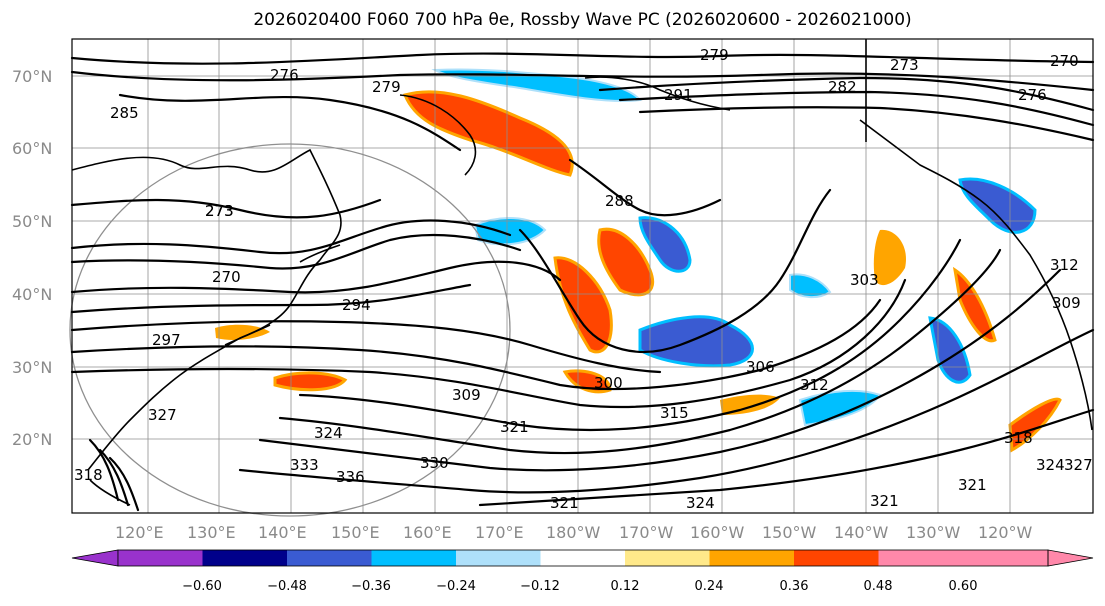  I want to click on colorbar-tick-label: 0.60, so click(963, 586).